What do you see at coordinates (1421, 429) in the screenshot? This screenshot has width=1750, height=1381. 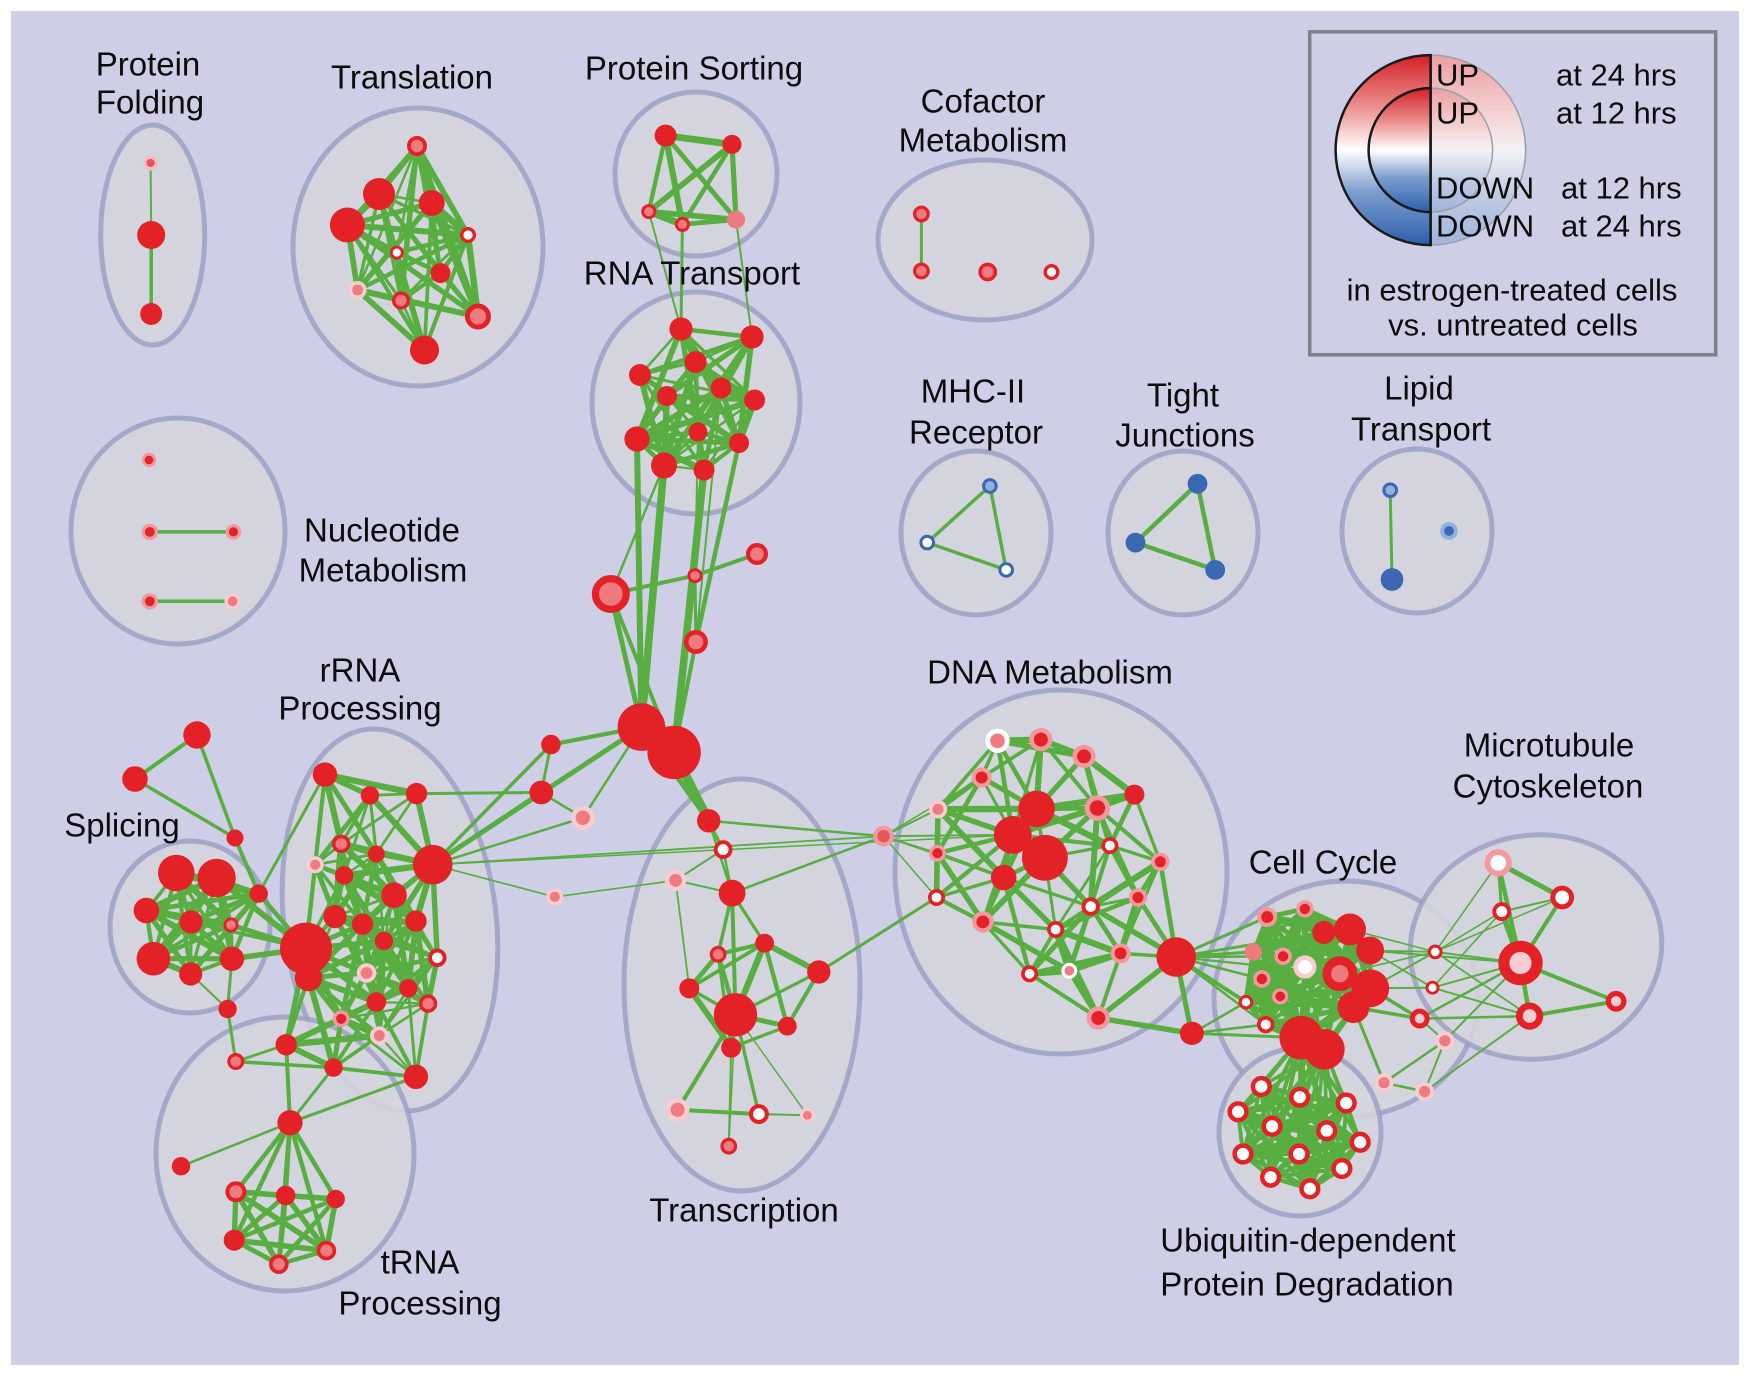 I see `svg-text: Transport` at bounding box center [1421, 429].